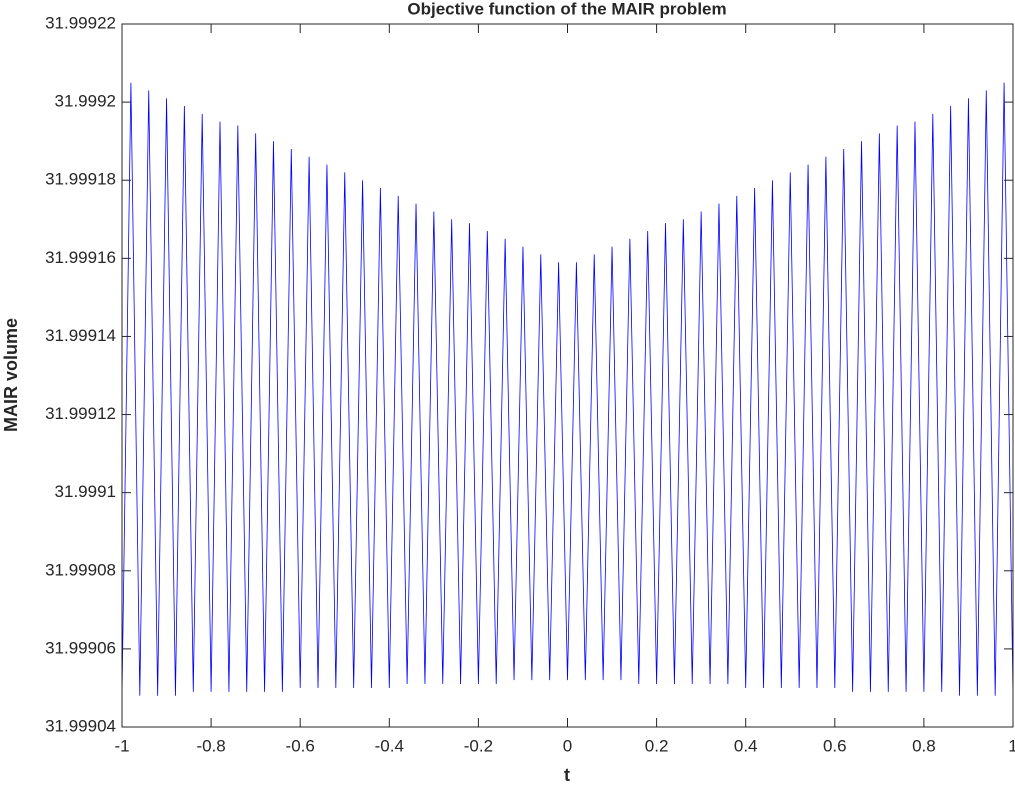 This screenshot has height=785, width=1015. What do you see at coordinates (566, 9) in the screenshot?
I see `chart-title: Objective function of the MAIR problem` at bounding box center [566, 9].